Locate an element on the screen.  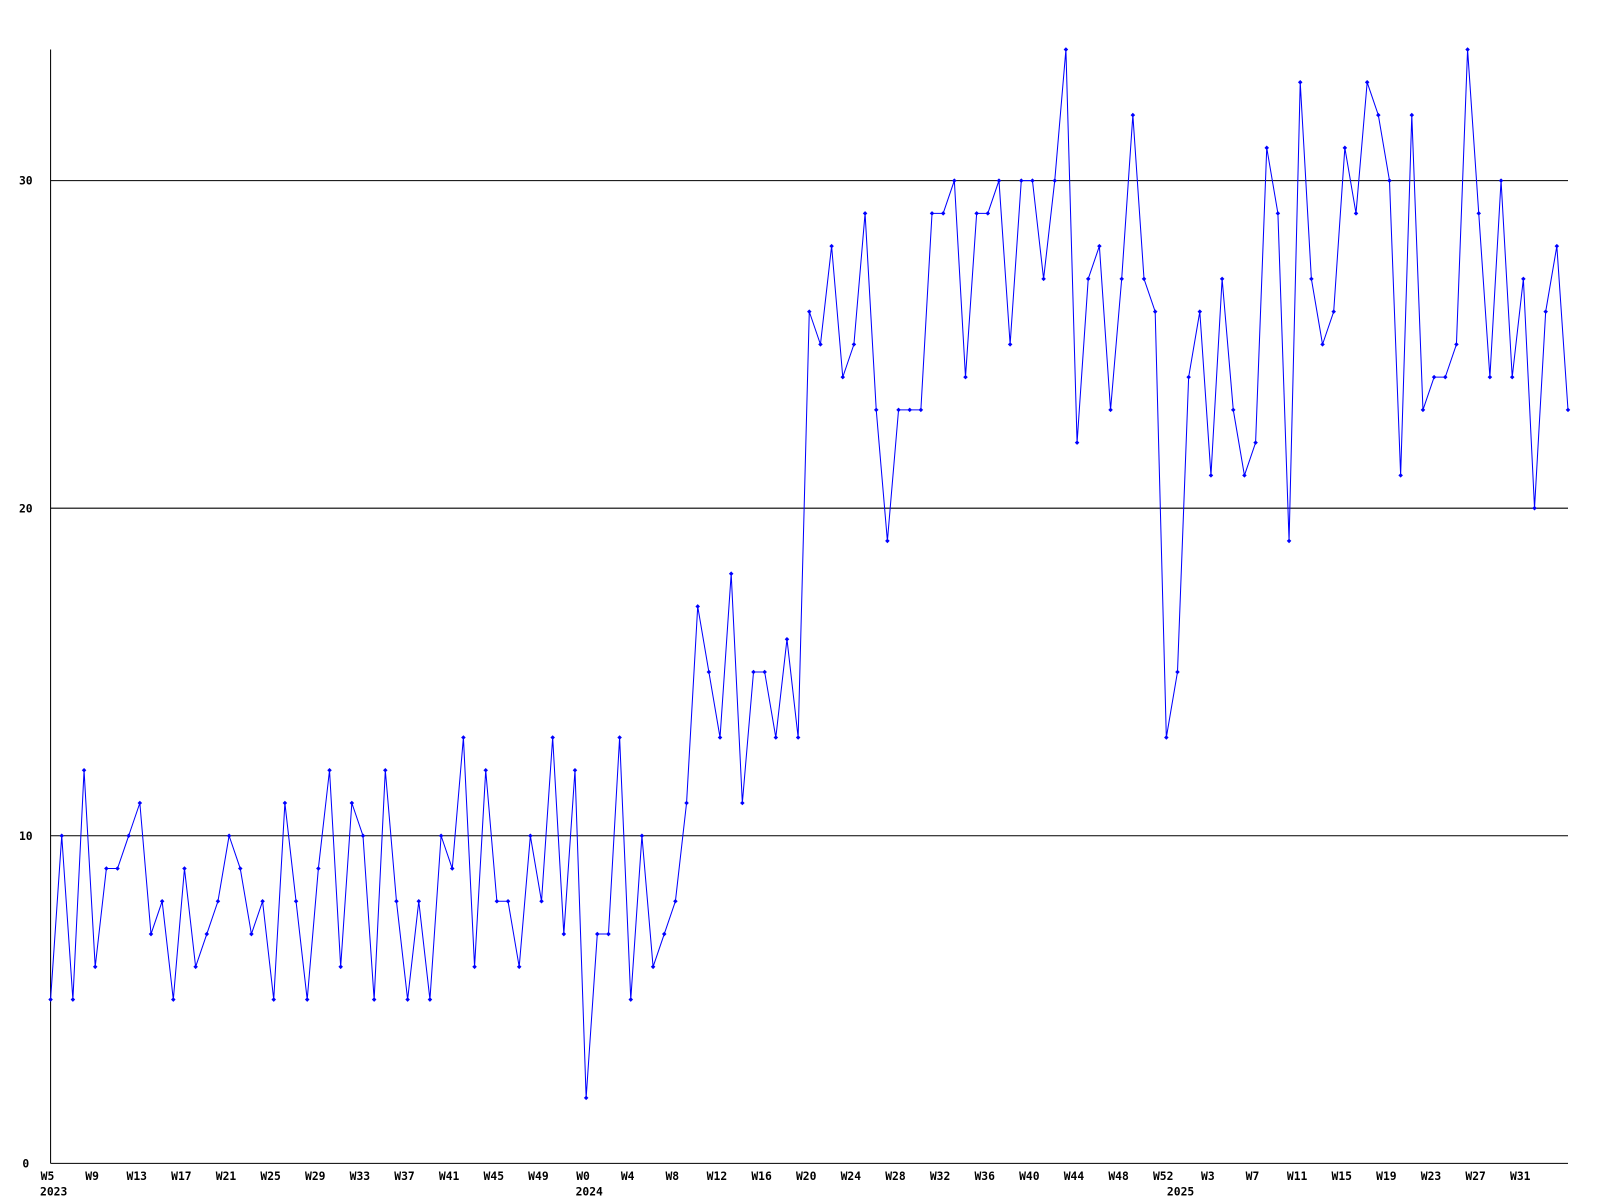
x-tick-label: W40 is located at coordinates (1029, 1176).